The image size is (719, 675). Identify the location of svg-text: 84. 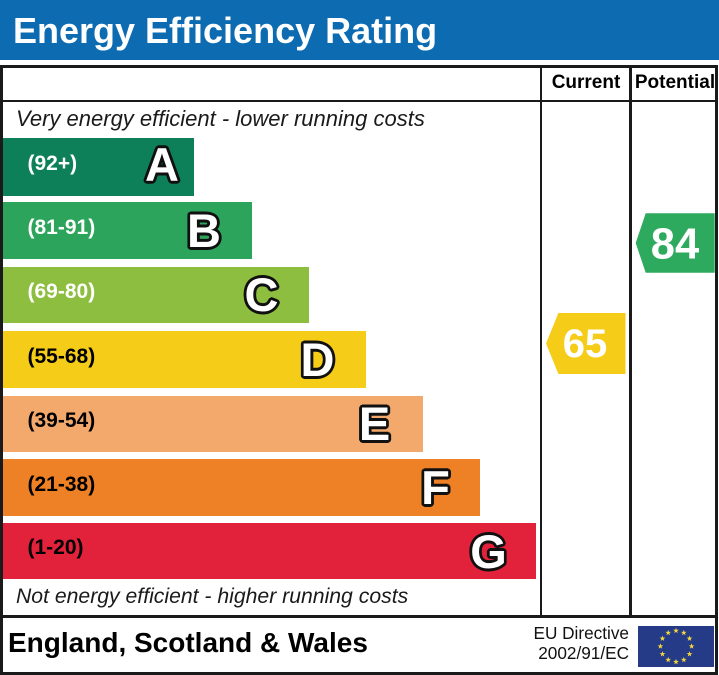
(675, 245).